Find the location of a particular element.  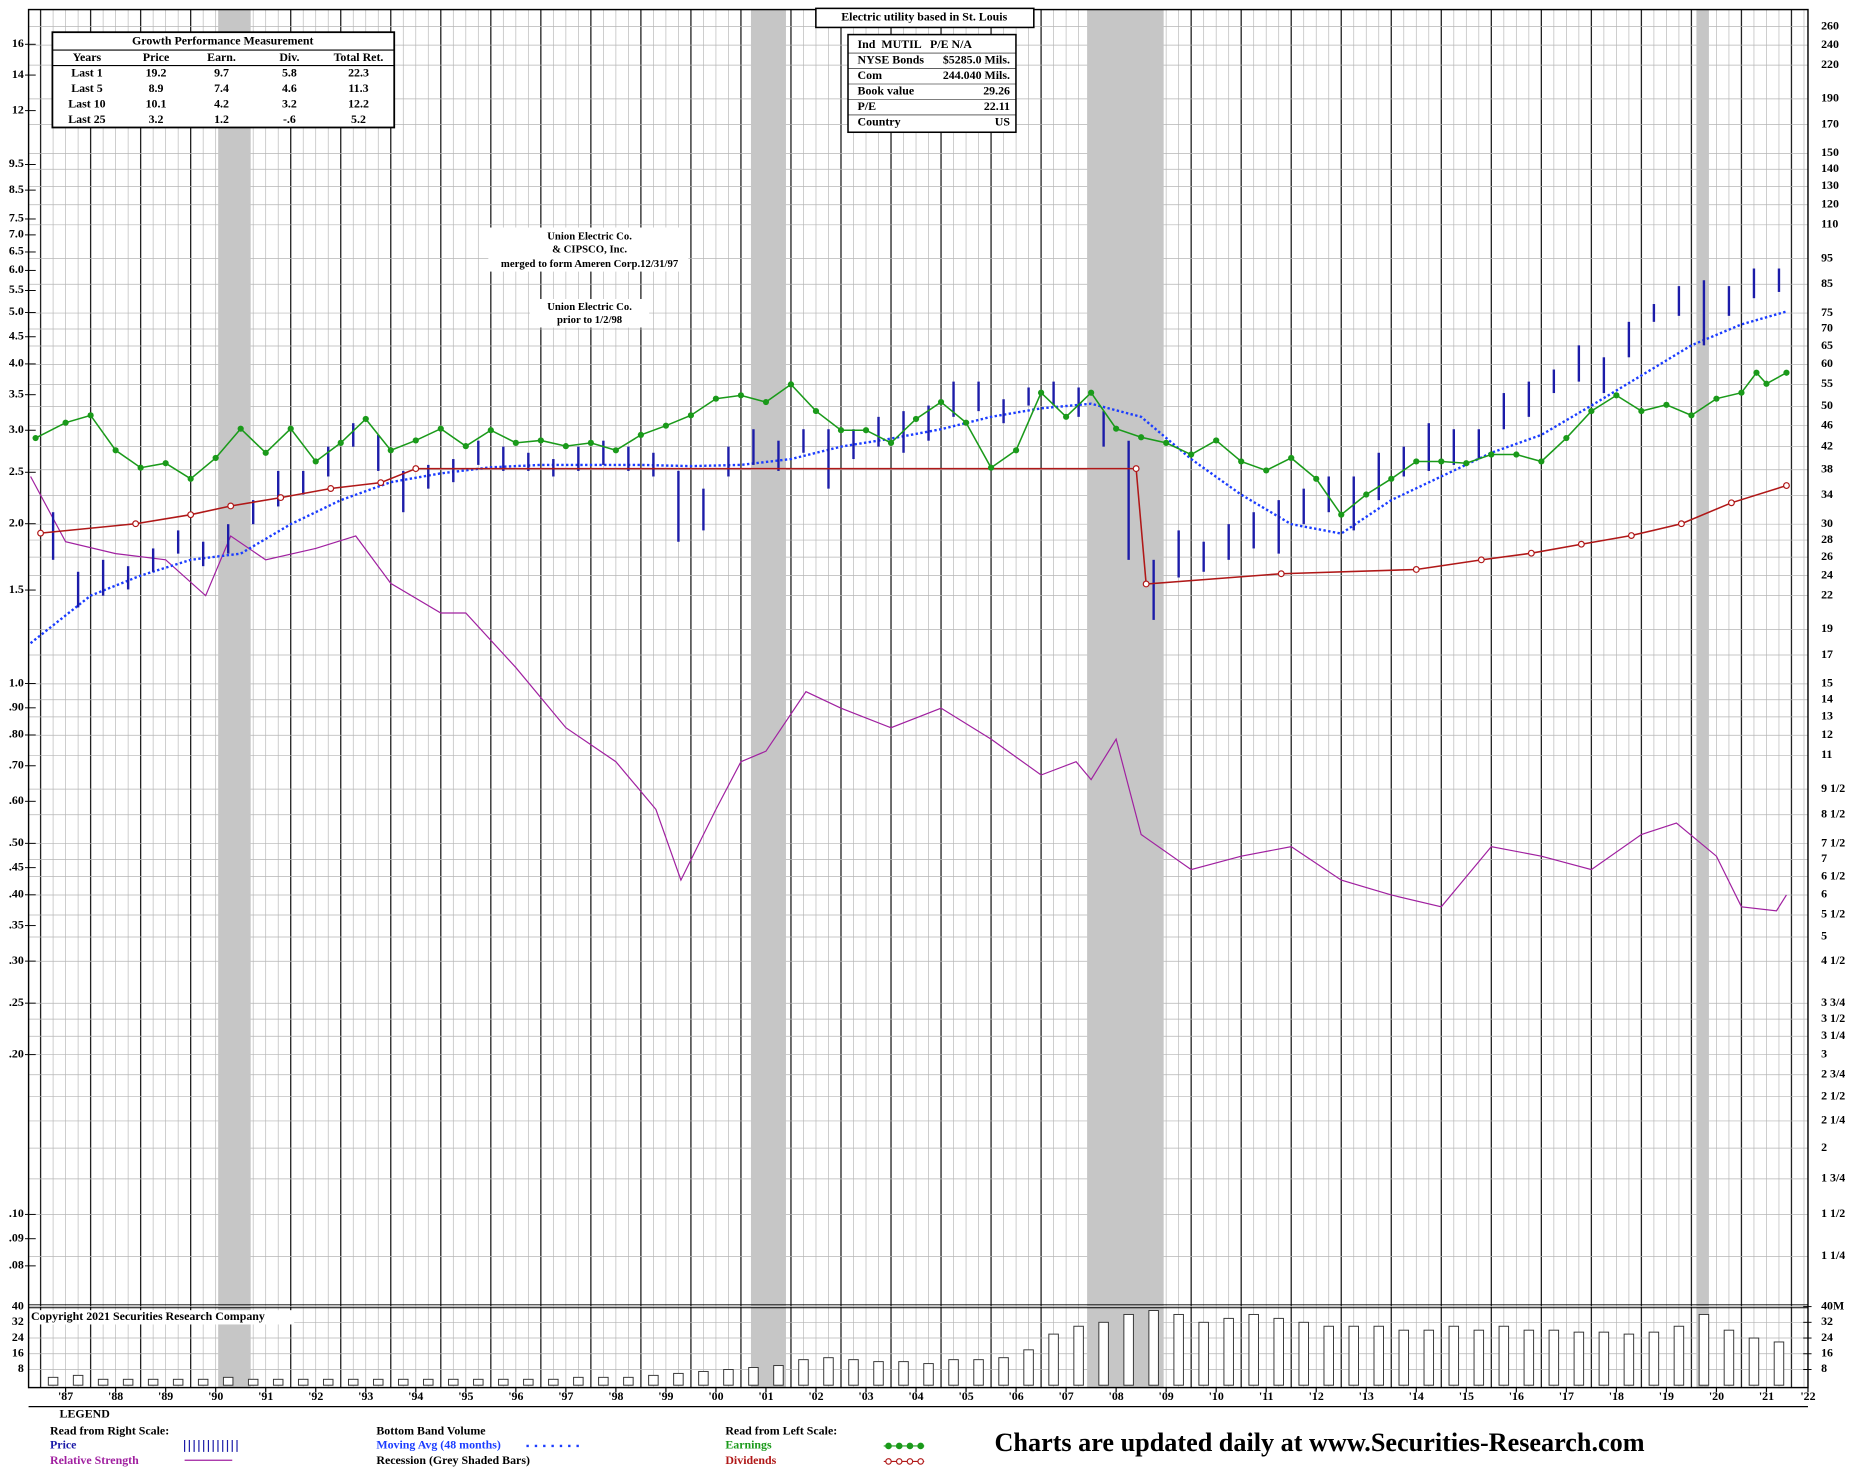

y-tick-label: .20 is located at coordinates (16, 1053).